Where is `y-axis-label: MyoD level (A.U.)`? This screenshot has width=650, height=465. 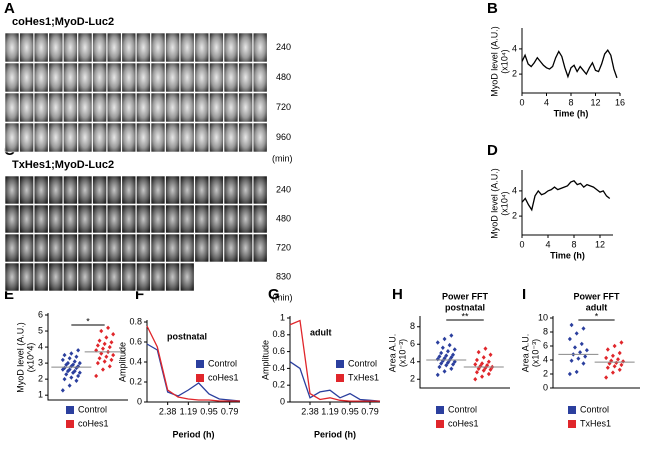 y-axis-label: MyoD level (A.U.) is located at coordinates (494, 203).